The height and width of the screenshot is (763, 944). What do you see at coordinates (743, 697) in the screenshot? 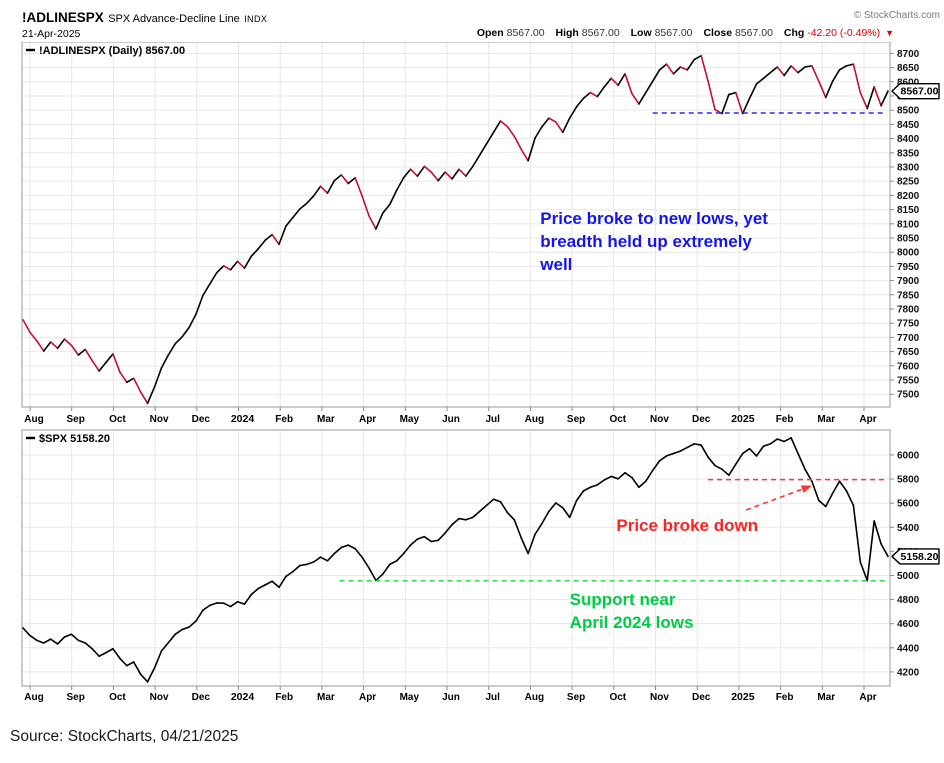
I see `x-axis-label: 2025` at bounding box center [743, 697].